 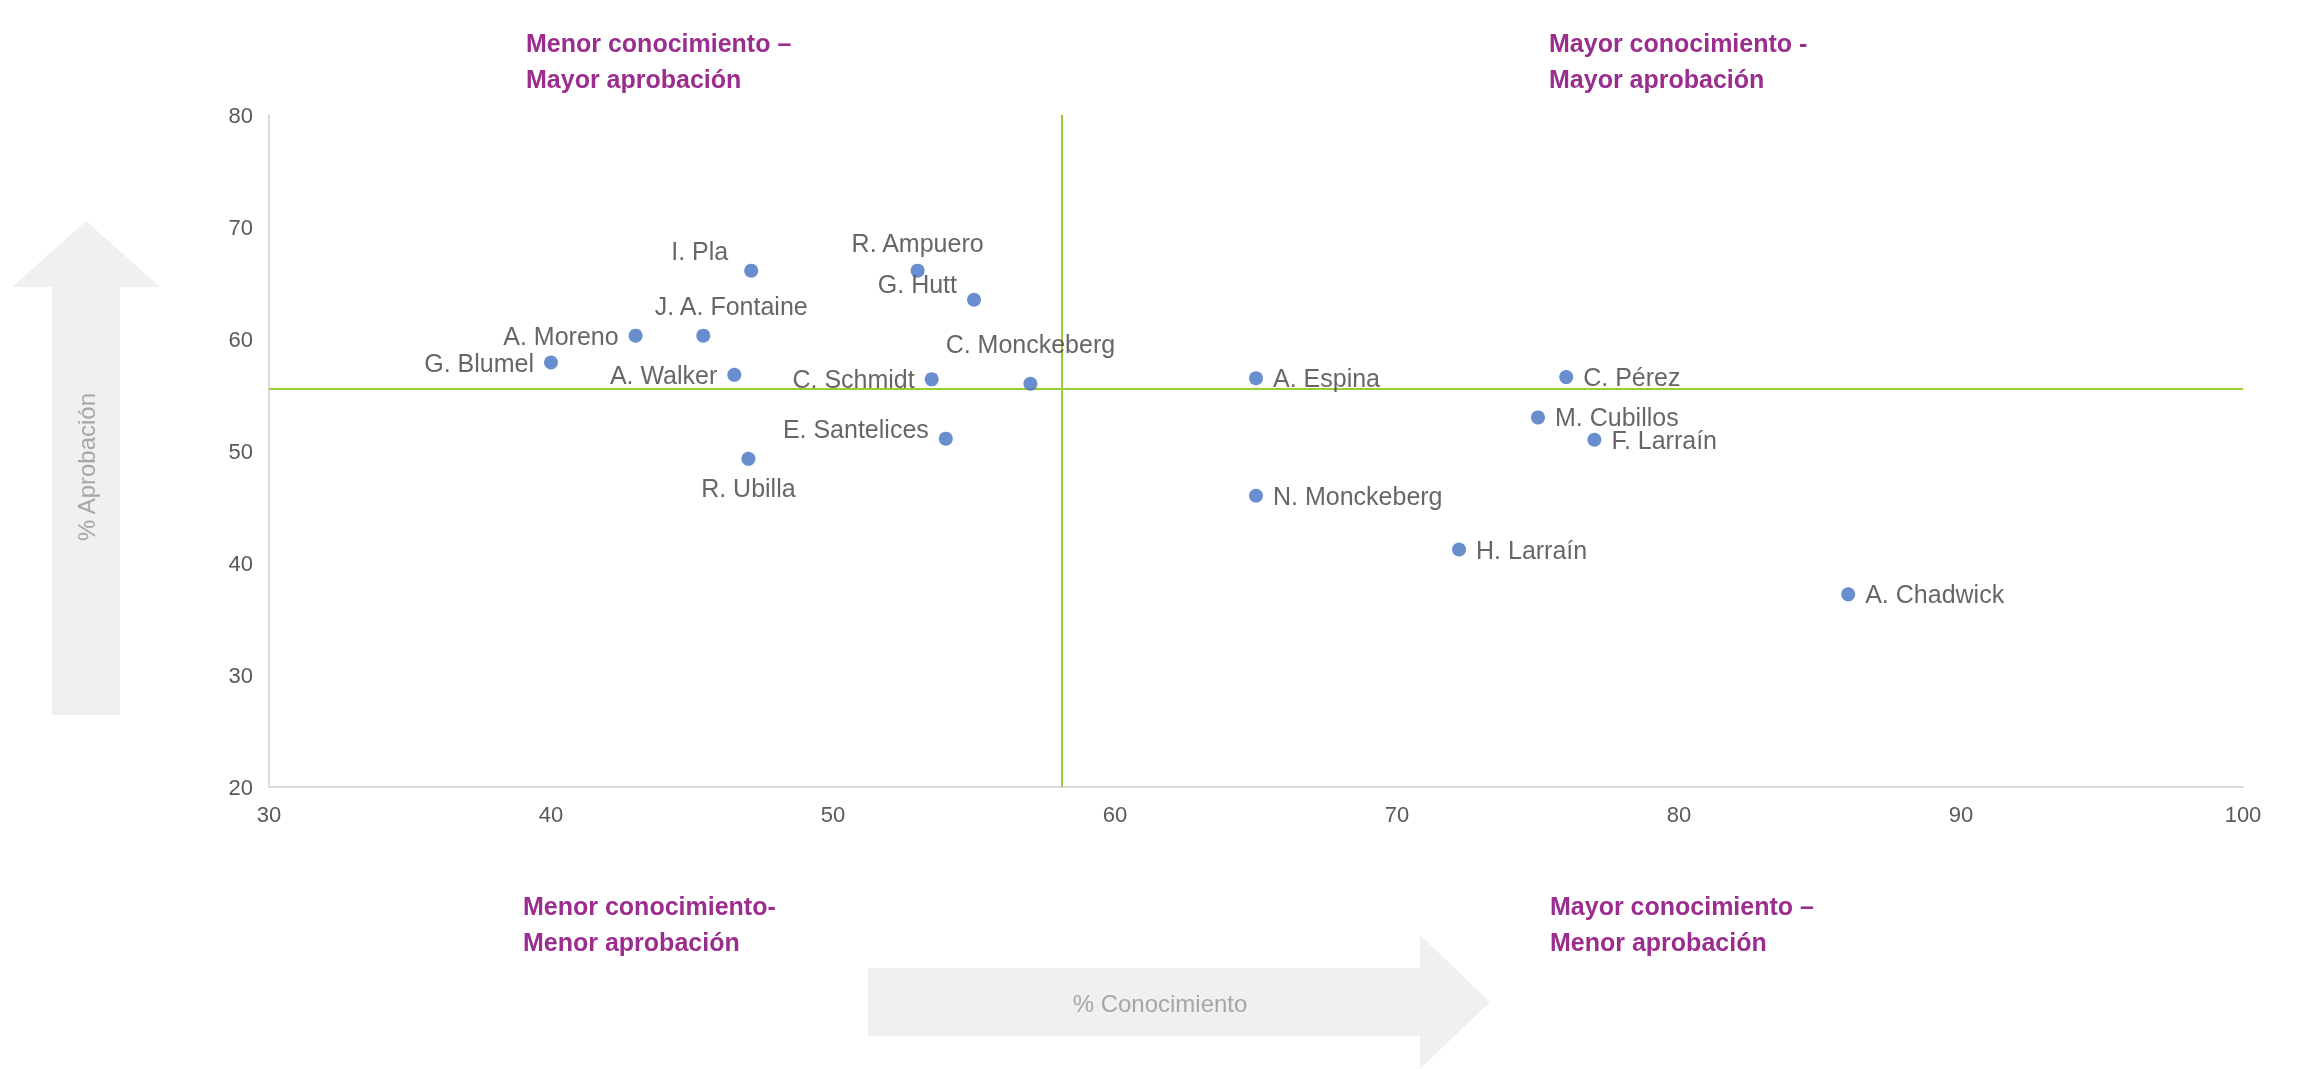 I want to click on y-tick-label: 50, so click(x=240, y=451).